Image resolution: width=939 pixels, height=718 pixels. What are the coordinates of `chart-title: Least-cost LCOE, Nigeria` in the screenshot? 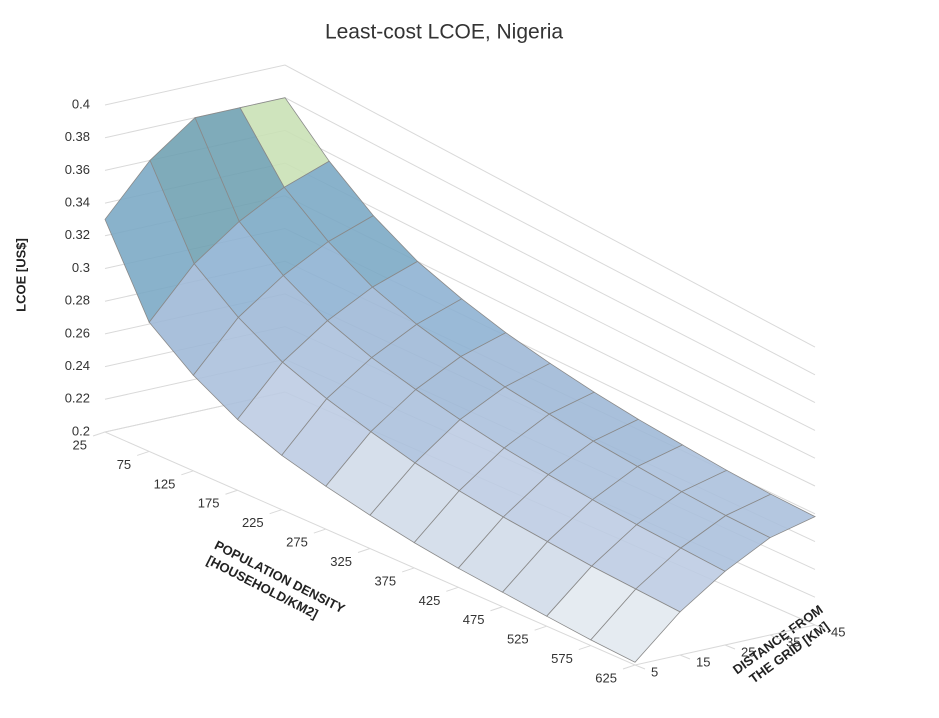 It's located at (444, 32).